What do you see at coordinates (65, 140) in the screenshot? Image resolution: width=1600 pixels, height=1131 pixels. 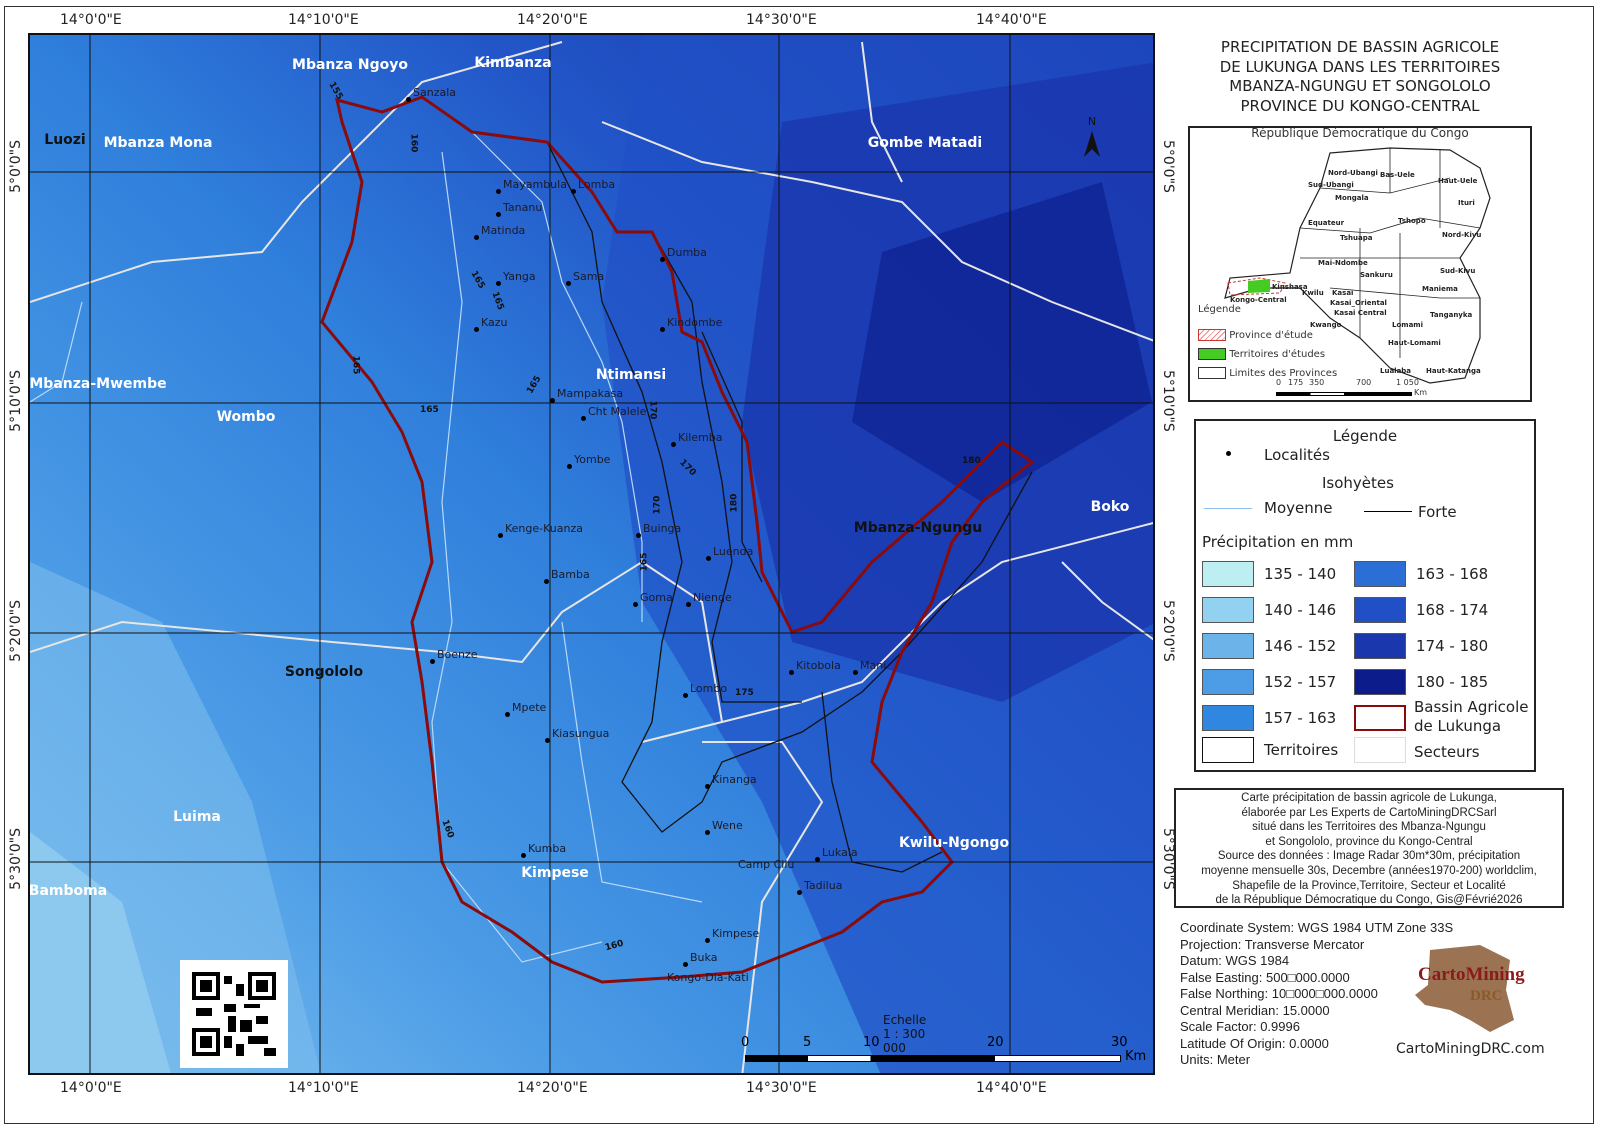 I see `territory-label: Luozi` at bounding box center [65, 140].